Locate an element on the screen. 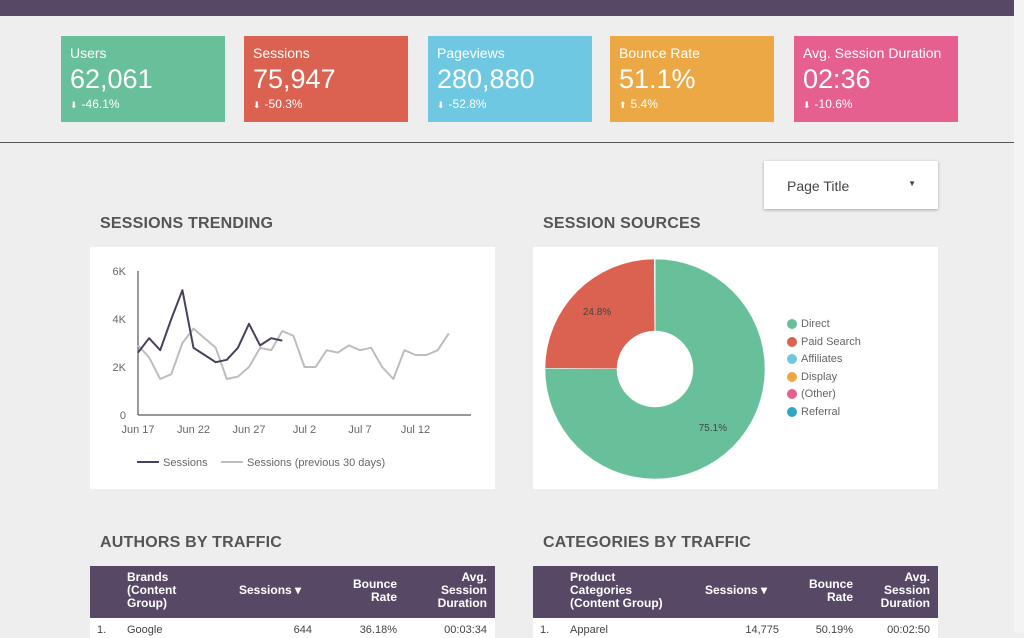 Image resolution: width=1024 pixels, height=638 pixels. row-sessions: 644 is located at coordinates (291, 630).